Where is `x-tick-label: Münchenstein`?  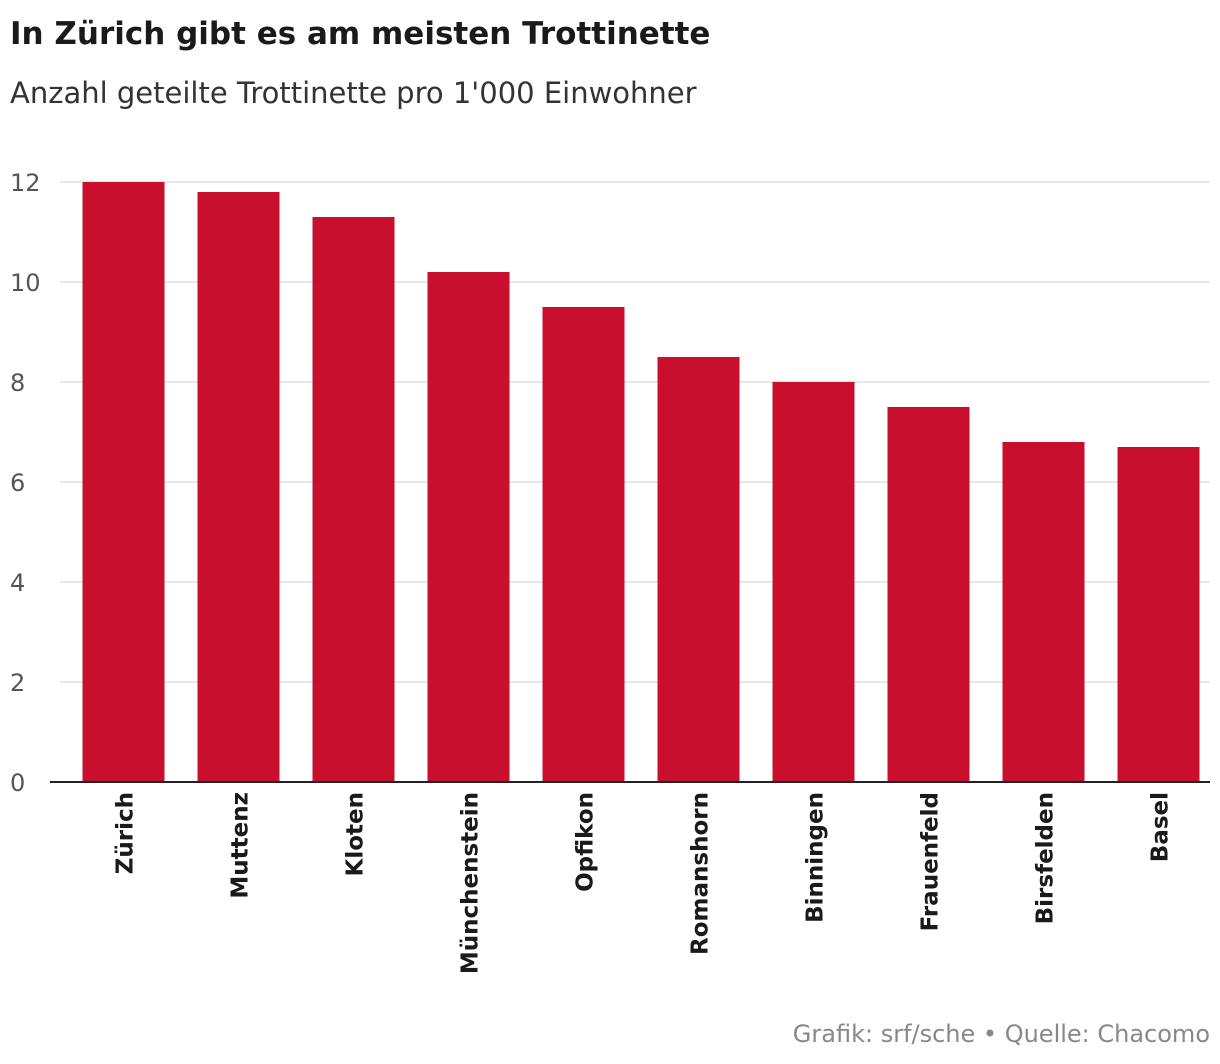
x-tick-label: Münchenstein is located at coordinates (471, 883).